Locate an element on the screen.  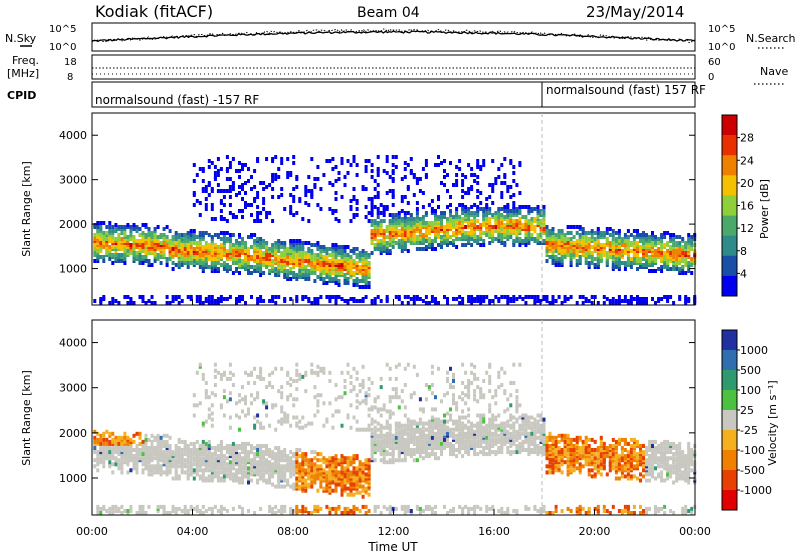
freq-tick-high: 18 is located at coordinates (70, 62).